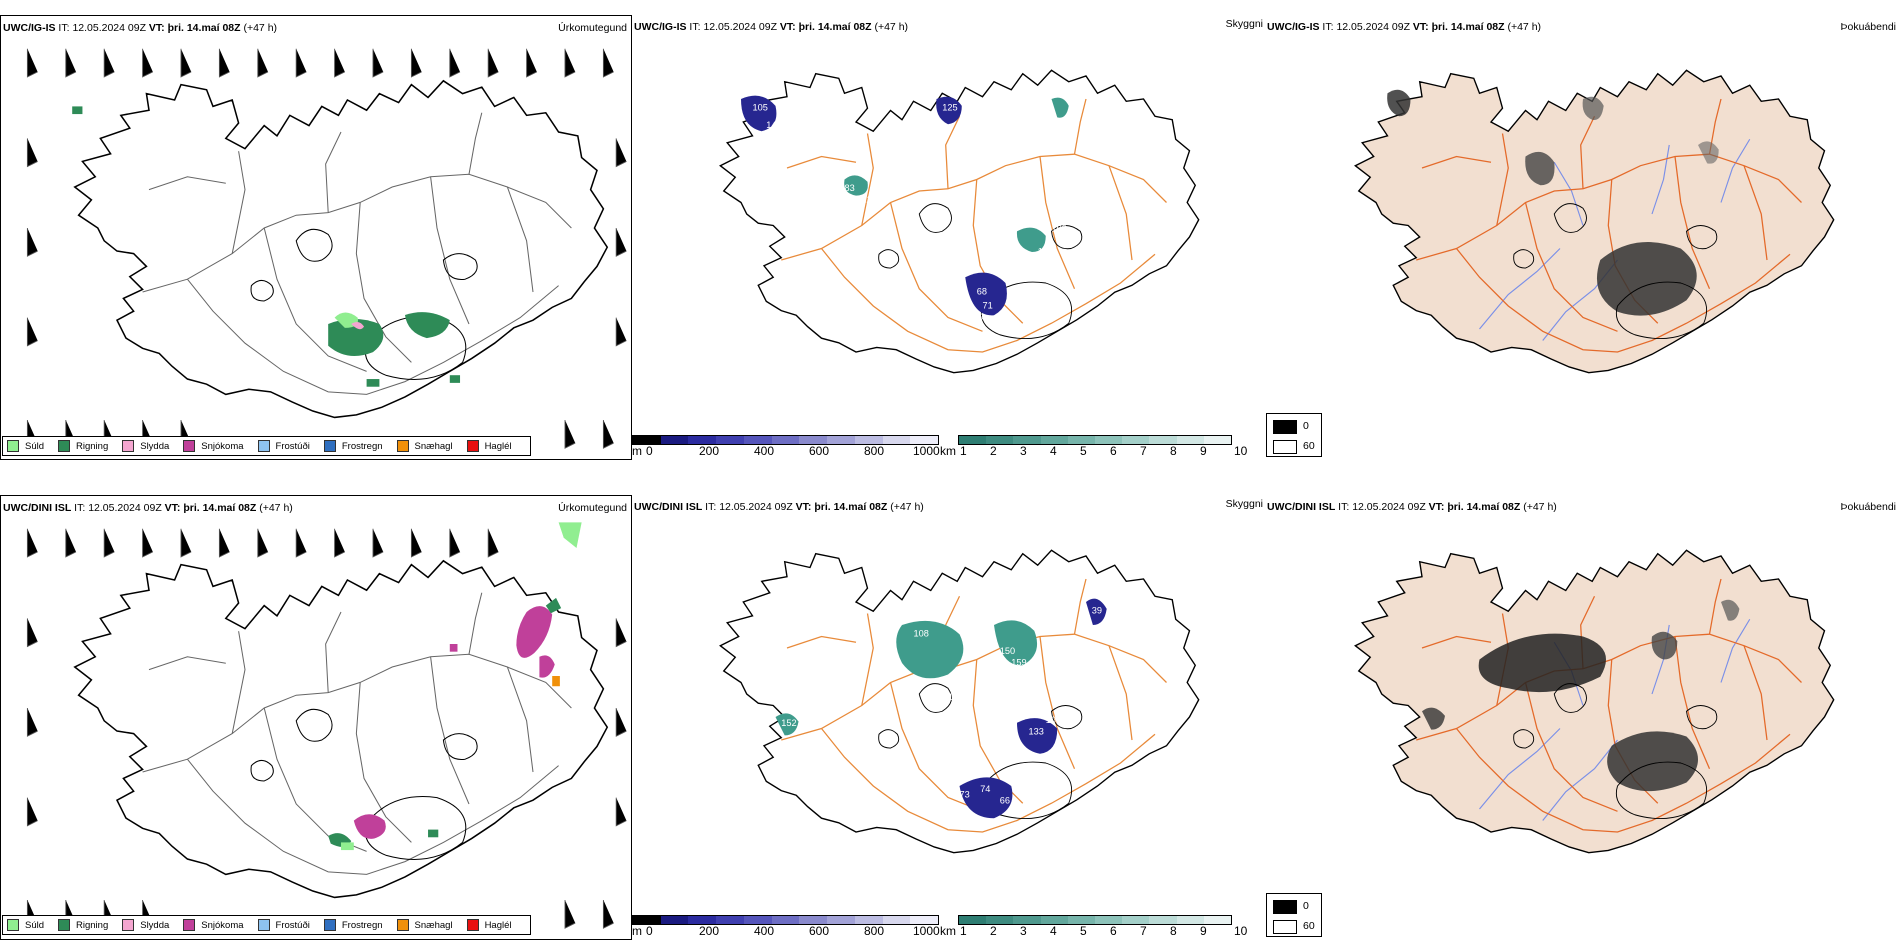 The width and height of the screenshot is (1900, 950). What do you see at coordinates (1001, 197) in the screenshot?
I see `precip-label: 143` at bounding box center [1001, 197].